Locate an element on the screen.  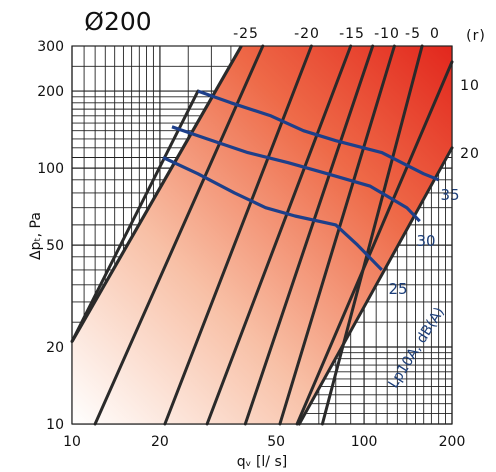
damper-setting-title: (r) is located at coordinates (476, 36).